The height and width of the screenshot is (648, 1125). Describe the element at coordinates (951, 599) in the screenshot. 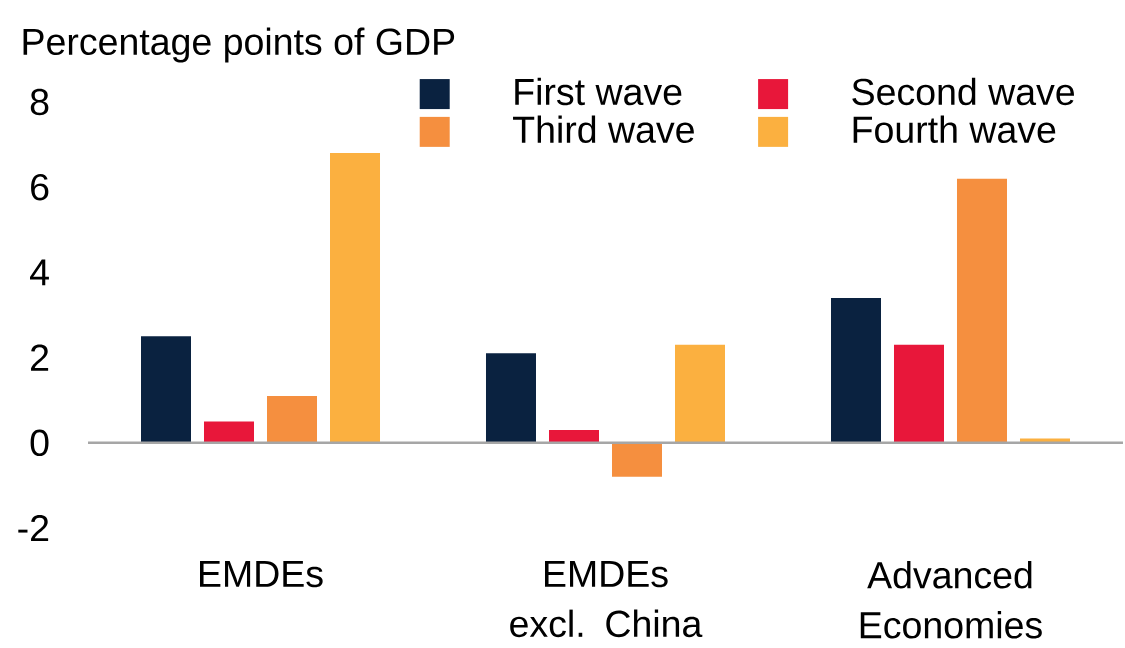

I see `x-tick-label: Advanced Economies` at that location.